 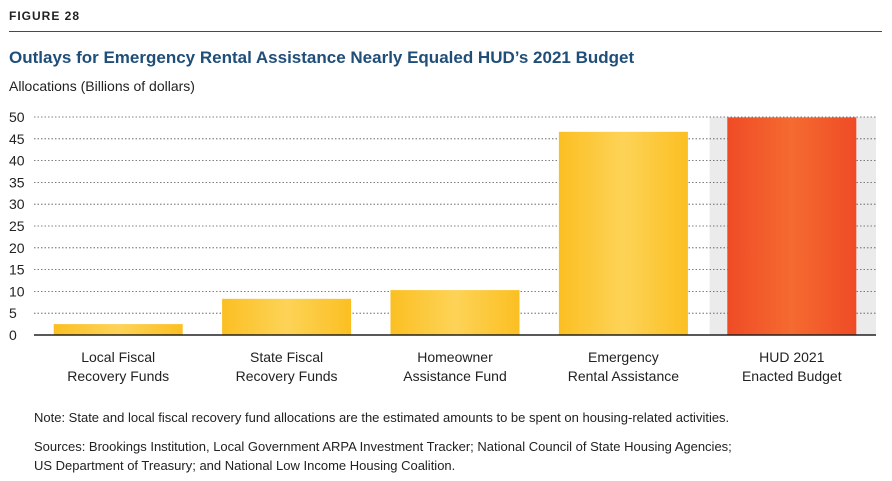 What do you see at coordinates (792, 357) in the screenshot?
I see `x-tick-label: HUD 2021` at bounding box center [792, 357].